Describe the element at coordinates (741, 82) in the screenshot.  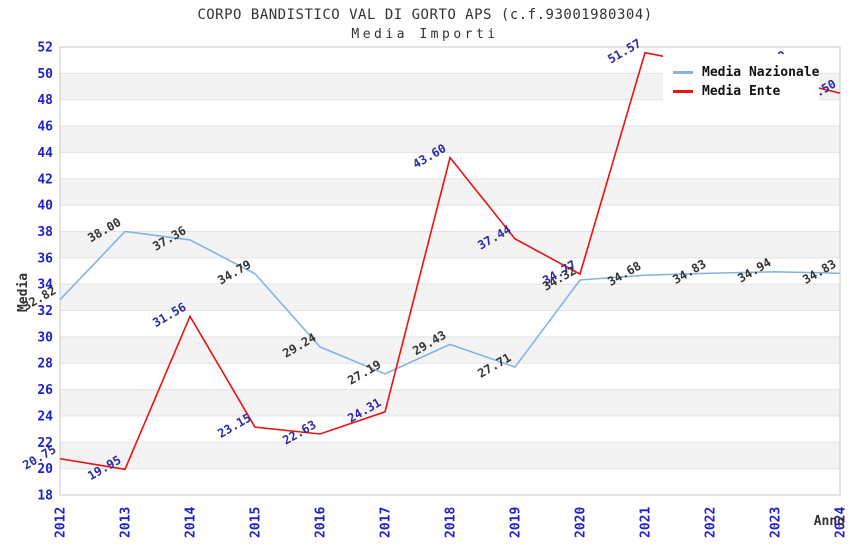
I see `legend: Media Nazionale Media Ente` at that location.